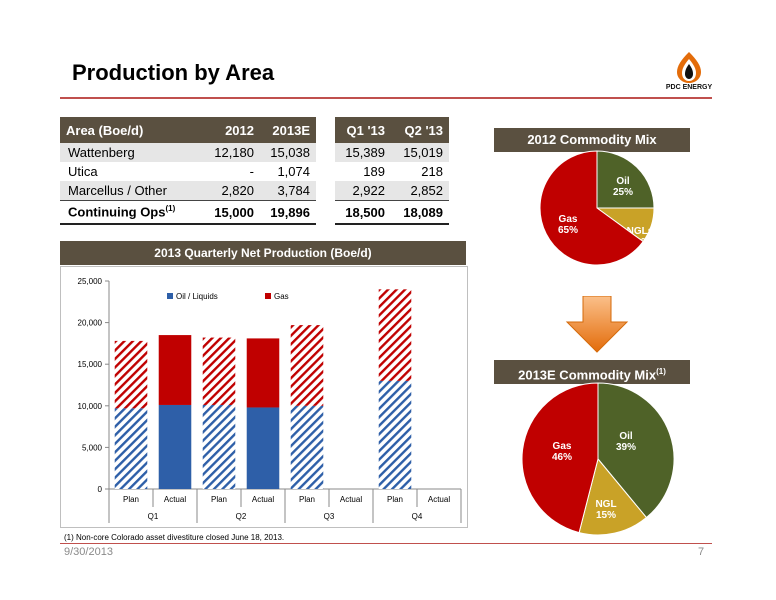 The image size is (776, 600). I want to click on table-row: Wattenberg 12,180 15,038, so click(188, 152).